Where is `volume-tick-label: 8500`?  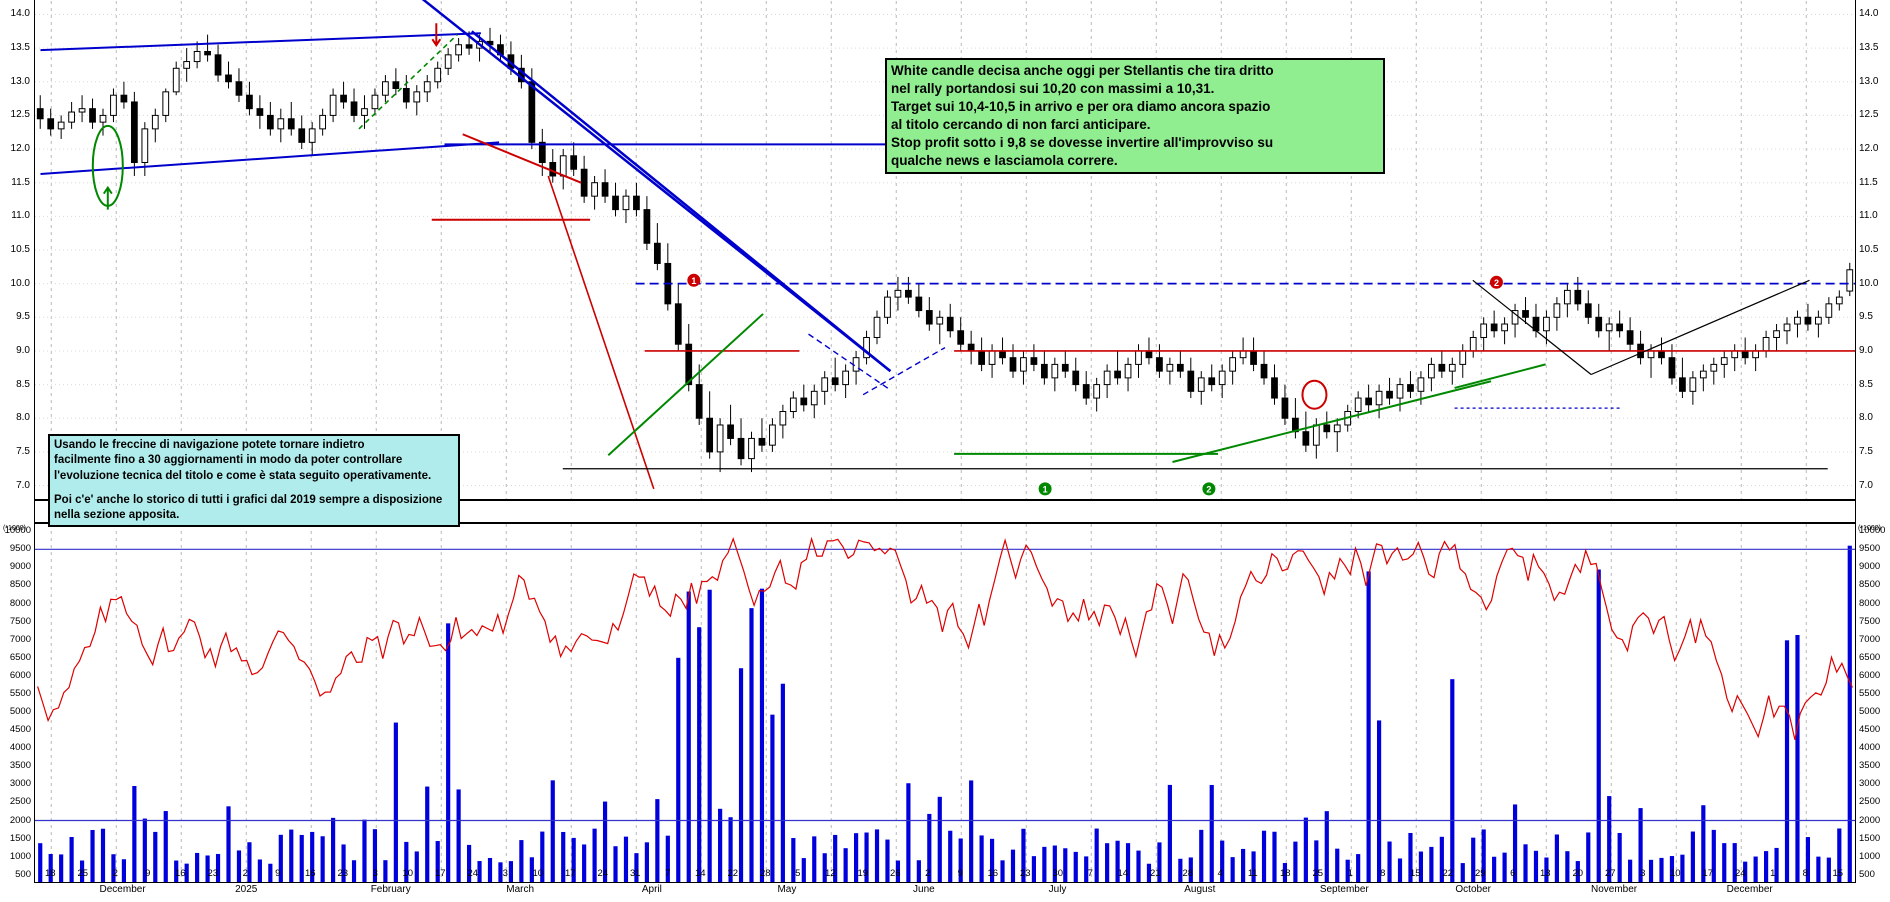 volume-tick-label: 8500 is located at coordinates (20, 585).